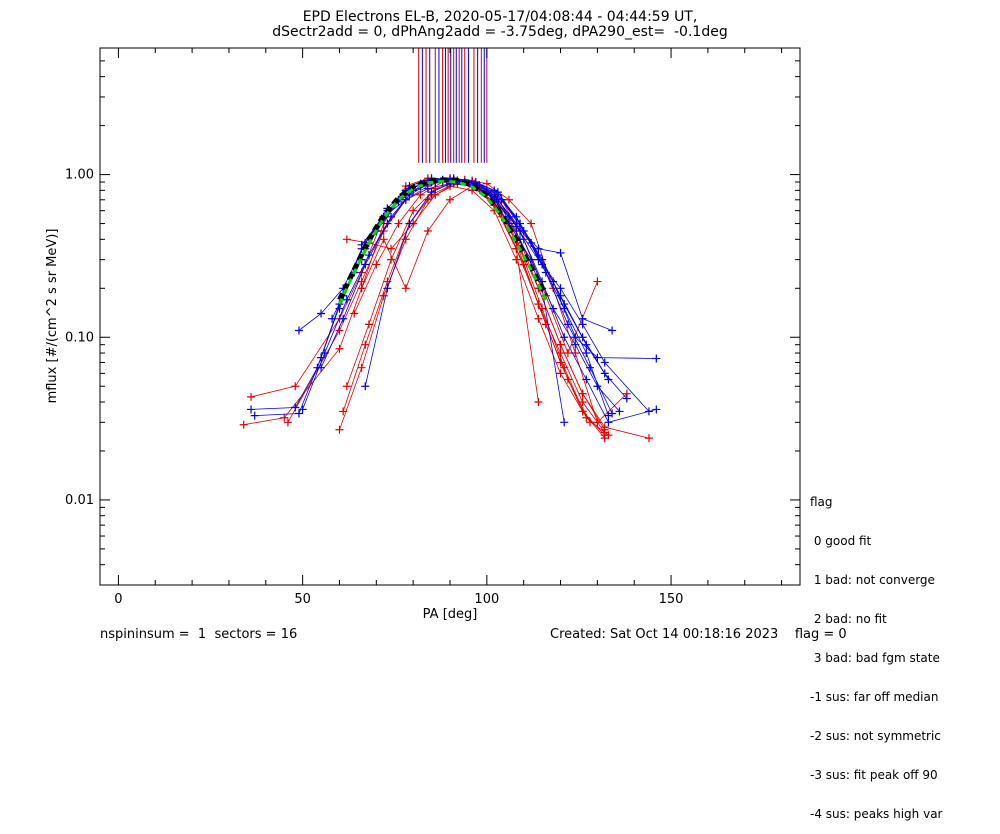 This screenshot has height=834, width=1000. Describe the element at coordinates (875, 658) in the screenshot. I see `legend-item: 3 bad: bad fgm state` at that location.